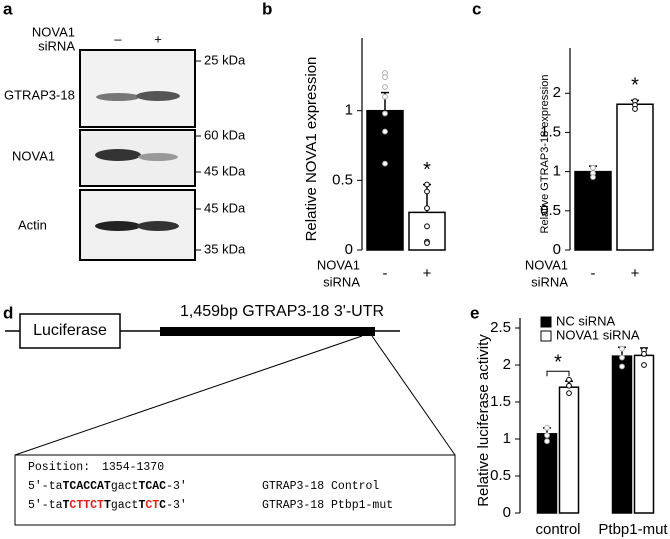  I want to click on sequence-line: 5'-taTCTTCTTgactTCTC-3', so click(107, 505).